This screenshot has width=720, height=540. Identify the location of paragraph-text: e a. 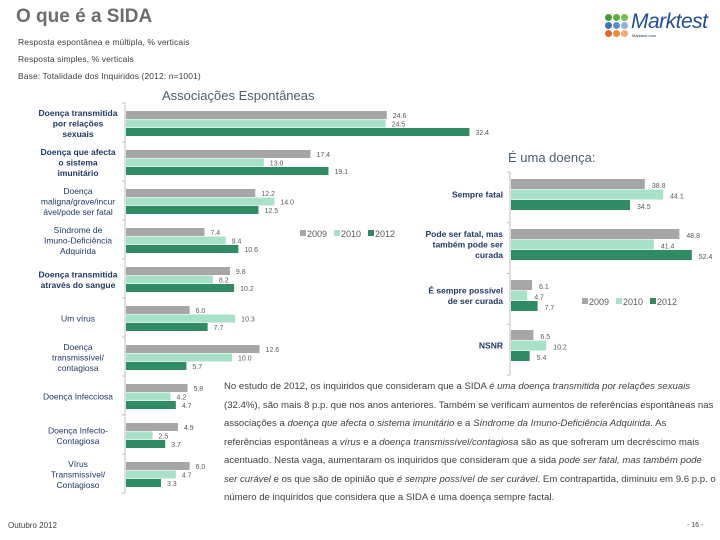
(464, 423).